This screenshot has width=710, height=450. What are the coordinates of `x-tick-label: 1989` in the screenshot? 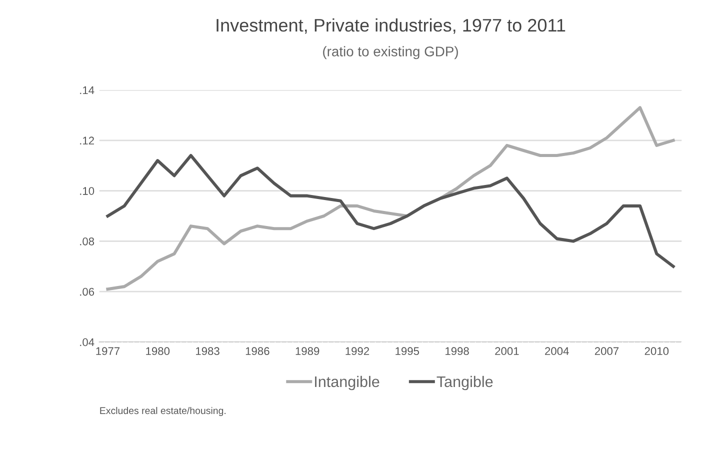 It's located at (308, 351).